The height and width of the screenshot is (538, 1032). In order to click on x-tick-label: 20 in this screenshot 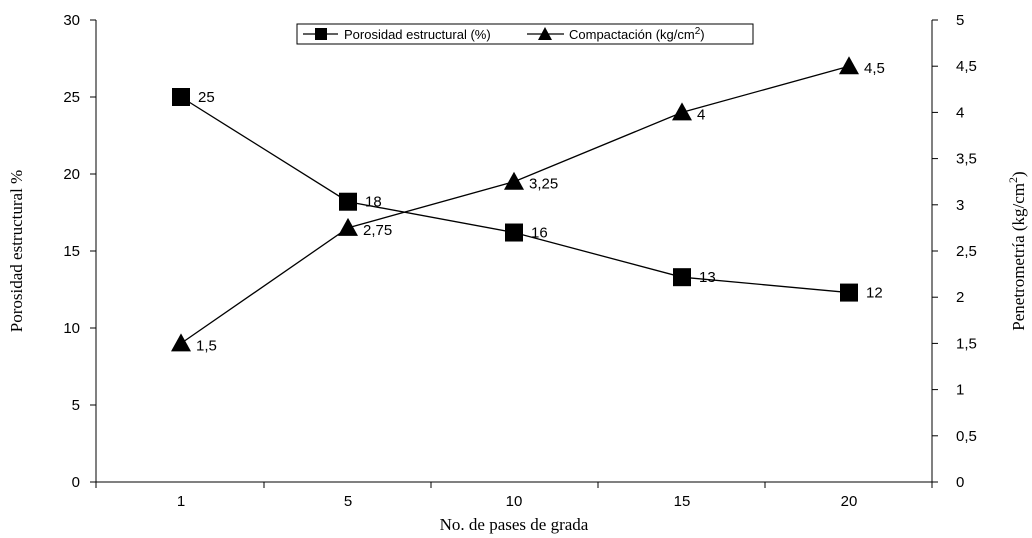, I will do `click(849, 501)`.